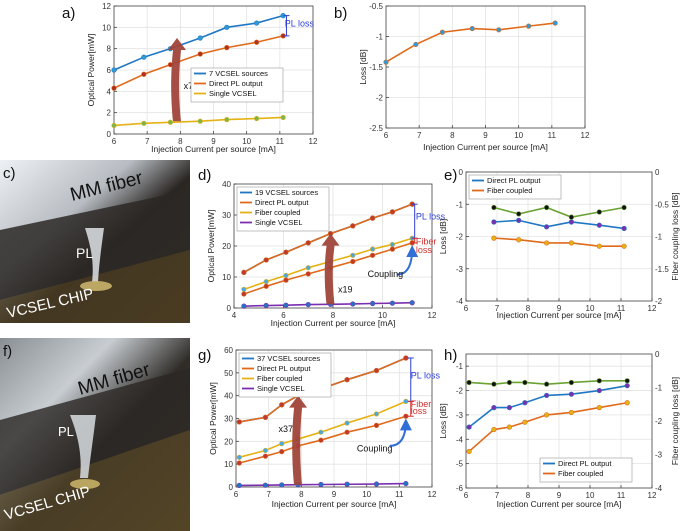  I want to click on annotation: Coupling, so click(375, 449).